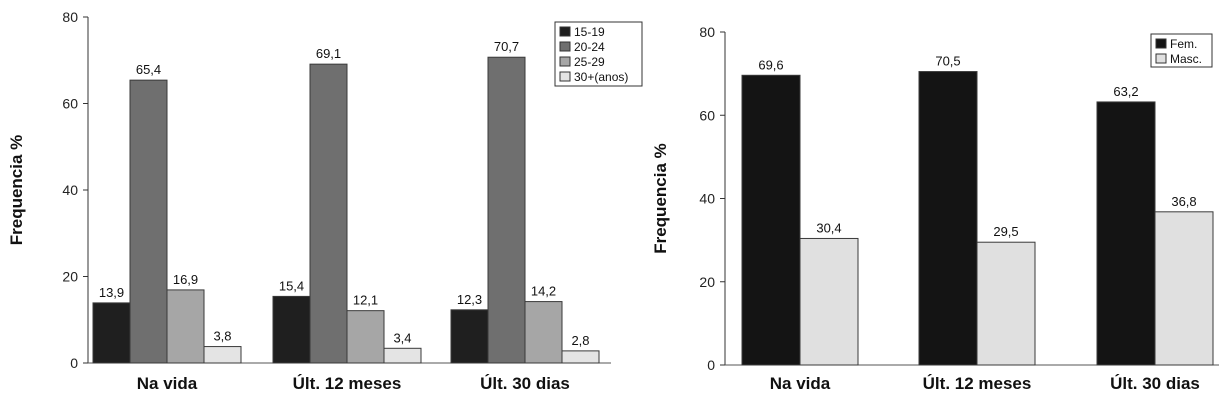 The width and height of the screenshot is (1219, 410). I want to click on bar-value-label: 3,4, so click(402, 337).